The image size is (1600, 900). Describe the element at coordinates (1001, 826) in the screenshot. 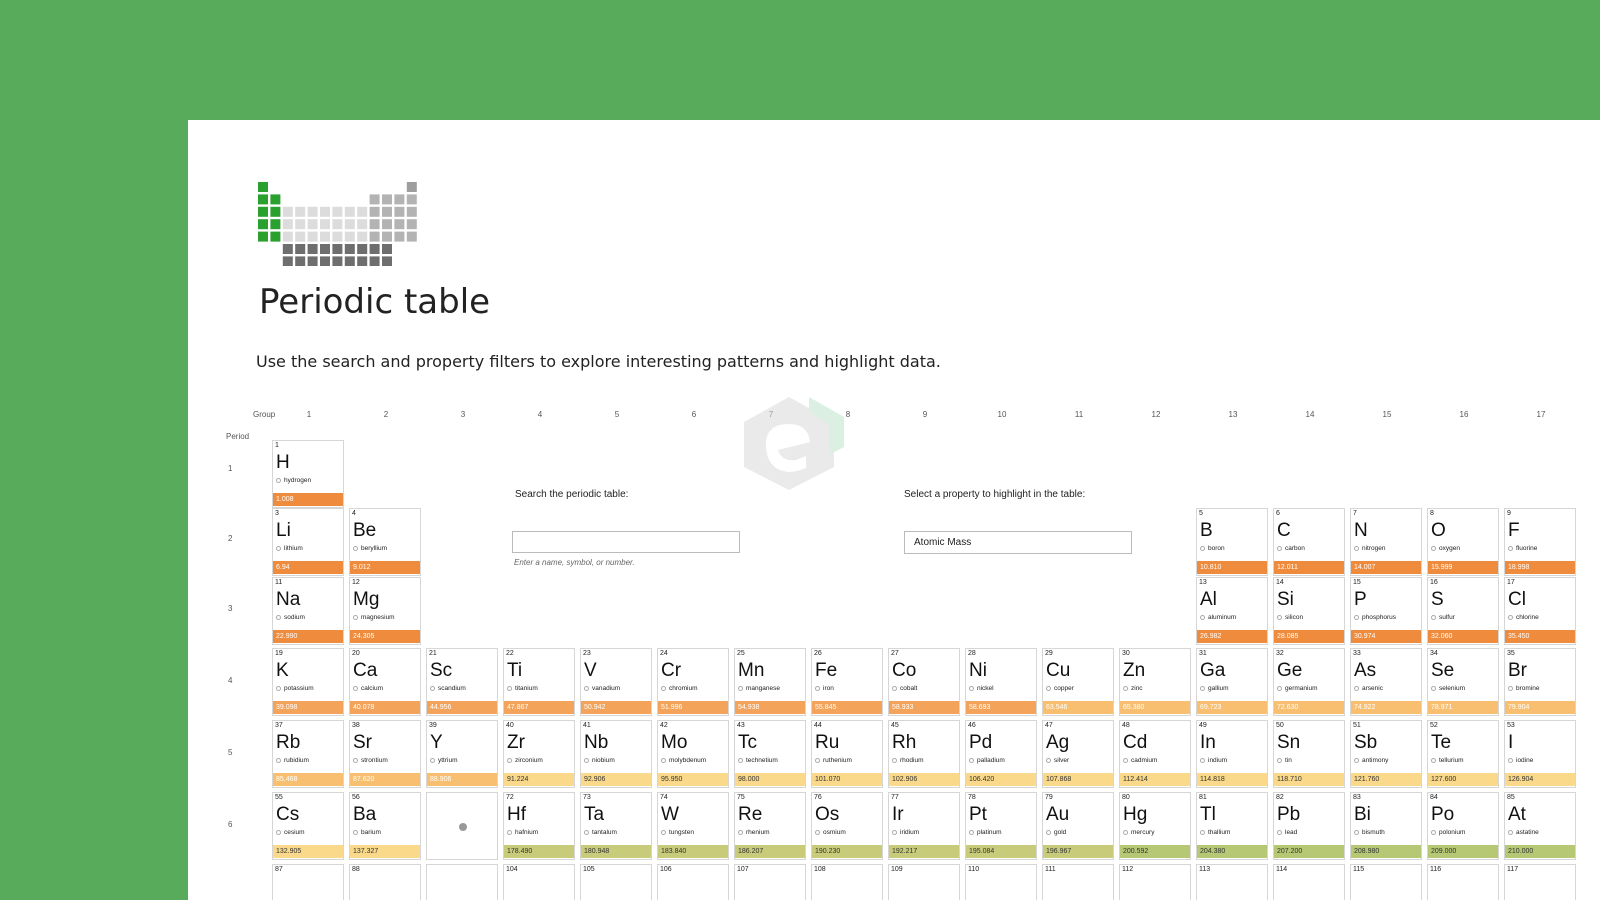

I see `element-cell-platinum: 78 Pt platinum 195.084` at that location.